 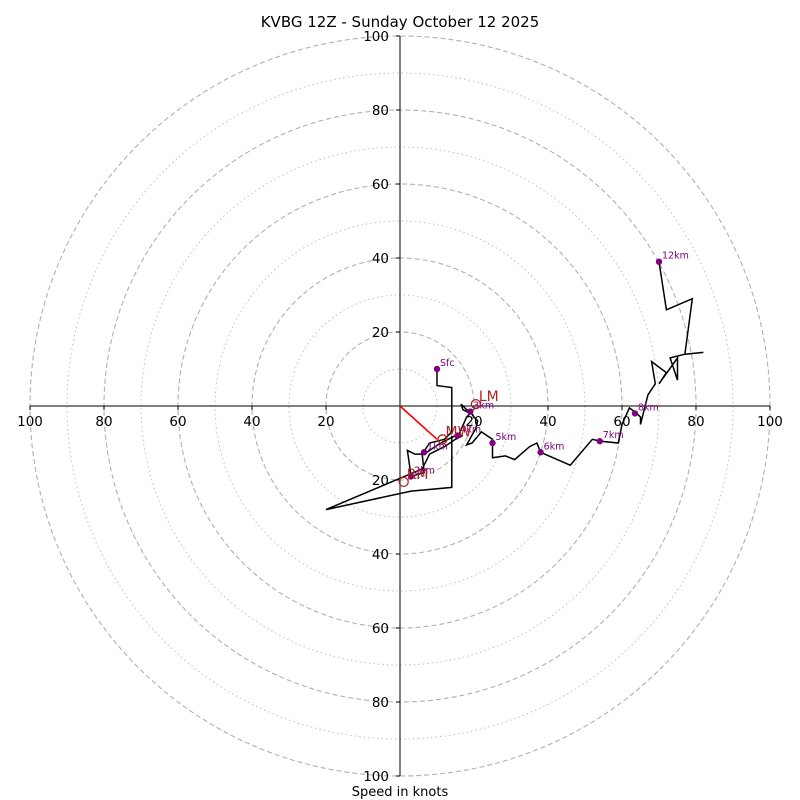 I want to click on storm-motion-label: LM, so click(x=489, y=397).